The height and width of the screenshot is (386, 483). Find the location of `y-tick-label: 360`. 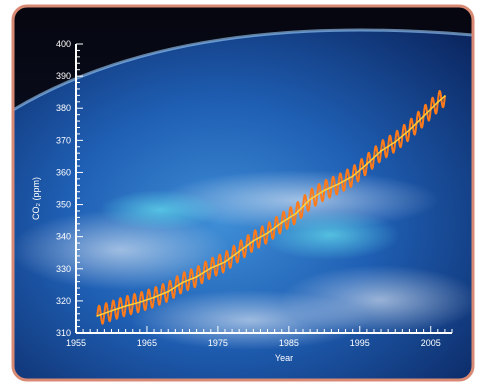

y-tick-label: 360 is located at coordinates (63, 172).